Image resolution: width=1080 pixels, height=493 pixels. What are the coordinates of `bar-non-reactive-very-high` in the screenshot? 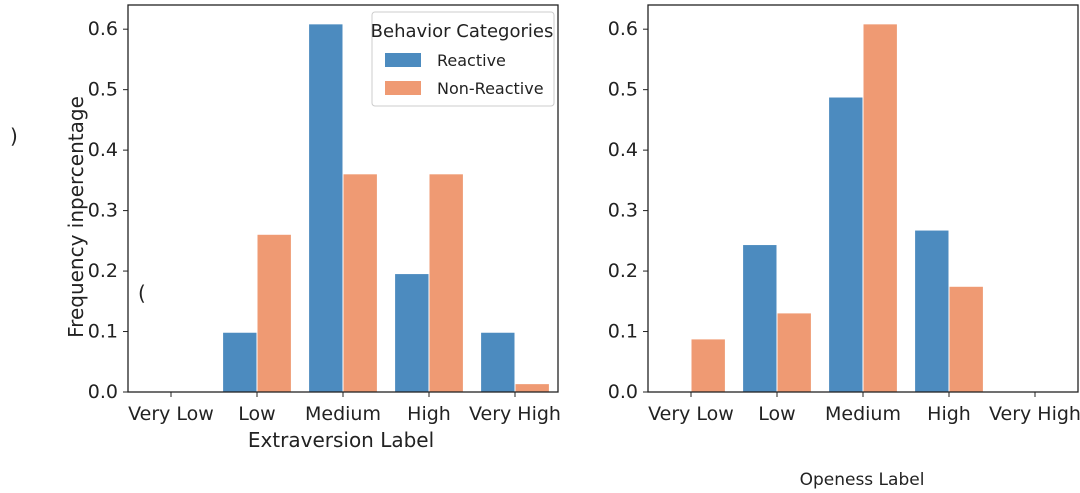 It's located at (532, 388).